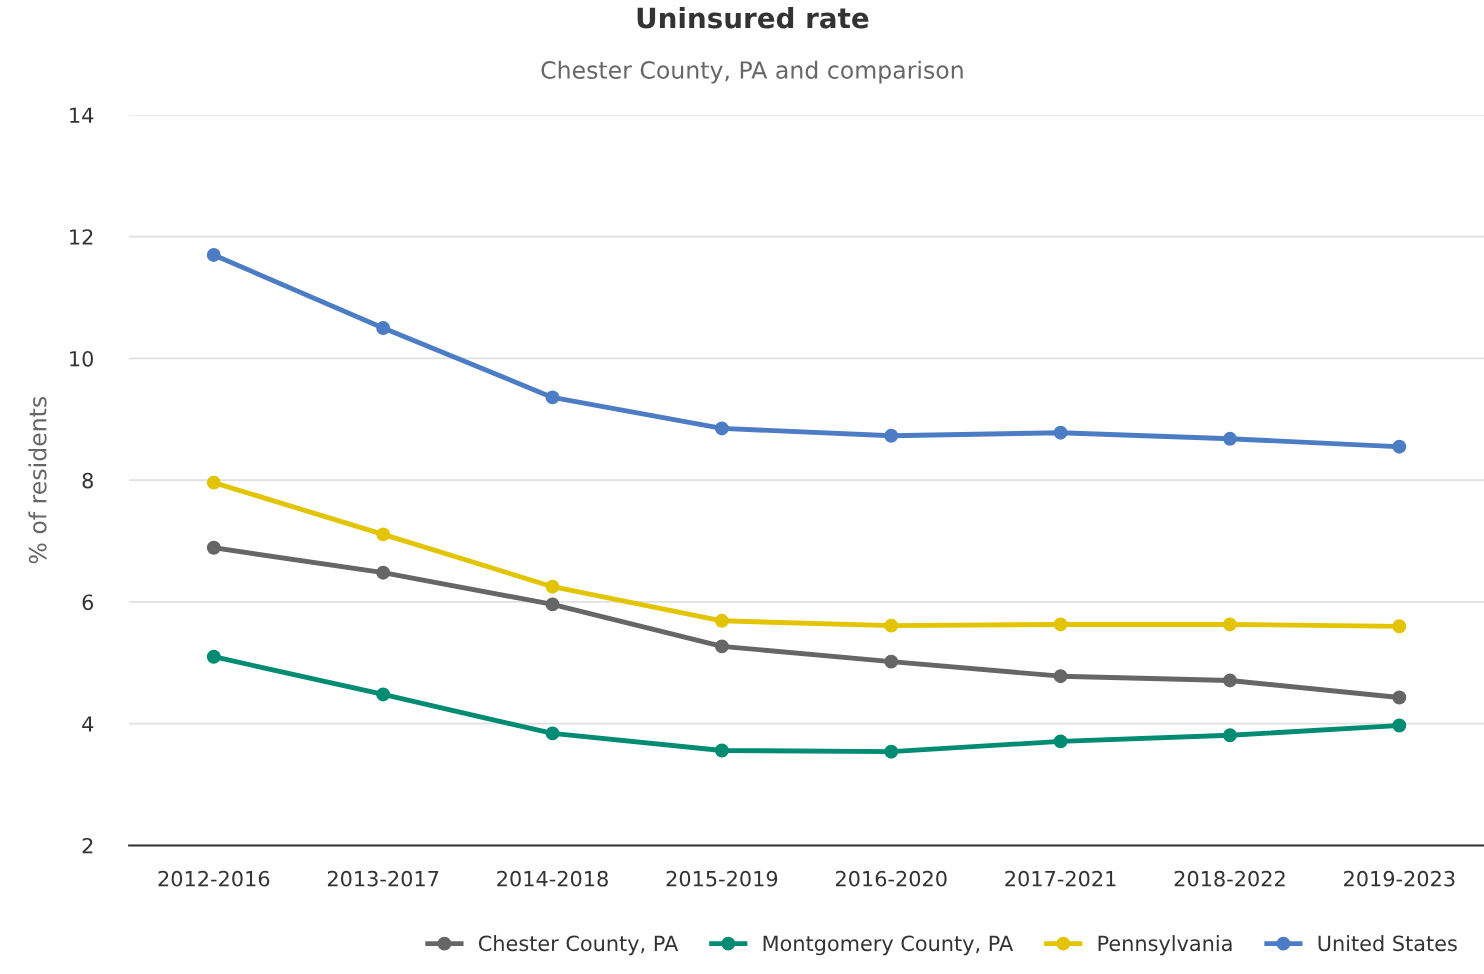 The width and height of the screenshot is (1484, 974). What do you see at coordinates (87, 480) in the screenshot?
I see `y-tick-label: 8` at bounding box center [87, 480].